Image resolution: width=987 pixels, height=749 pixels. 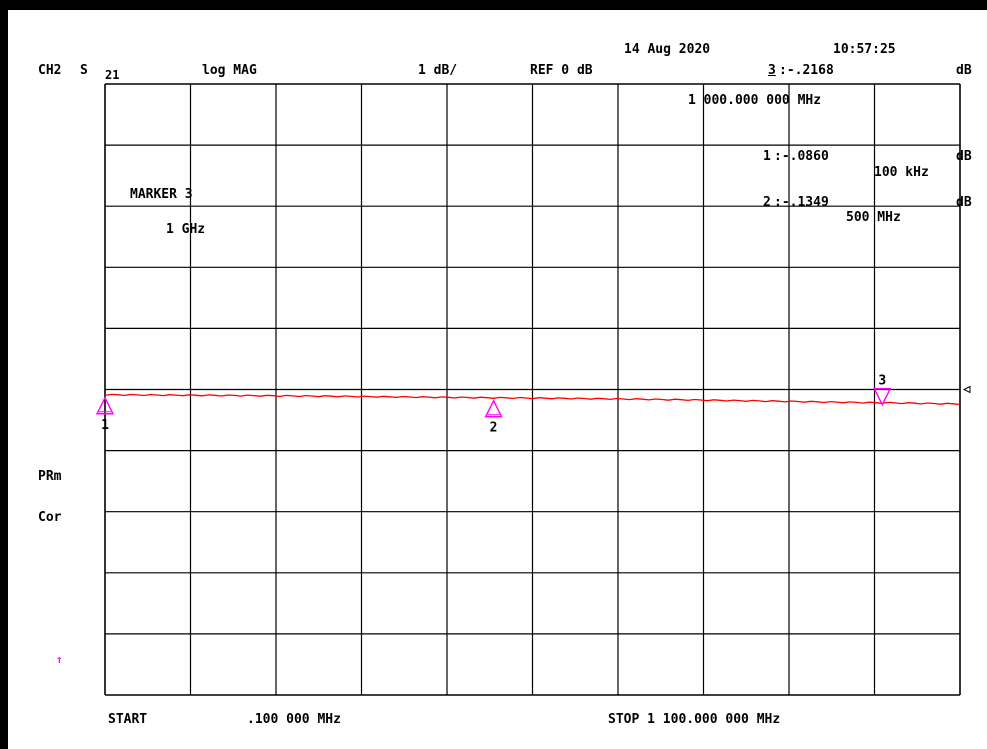 I want to click on active-marker-unit: dB, so click(x=964, y=70).